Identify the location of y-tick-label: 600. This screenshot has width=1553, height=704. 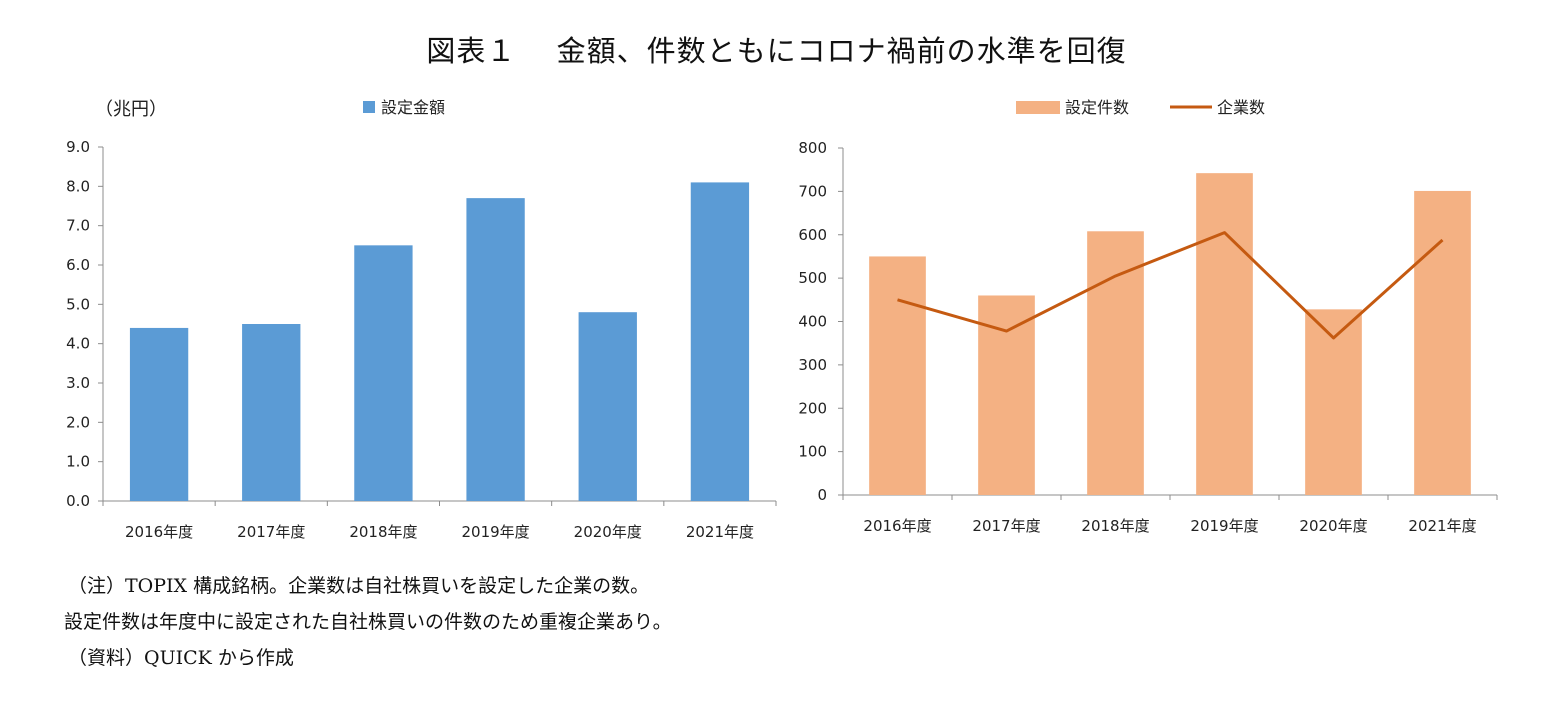
(812, 235).